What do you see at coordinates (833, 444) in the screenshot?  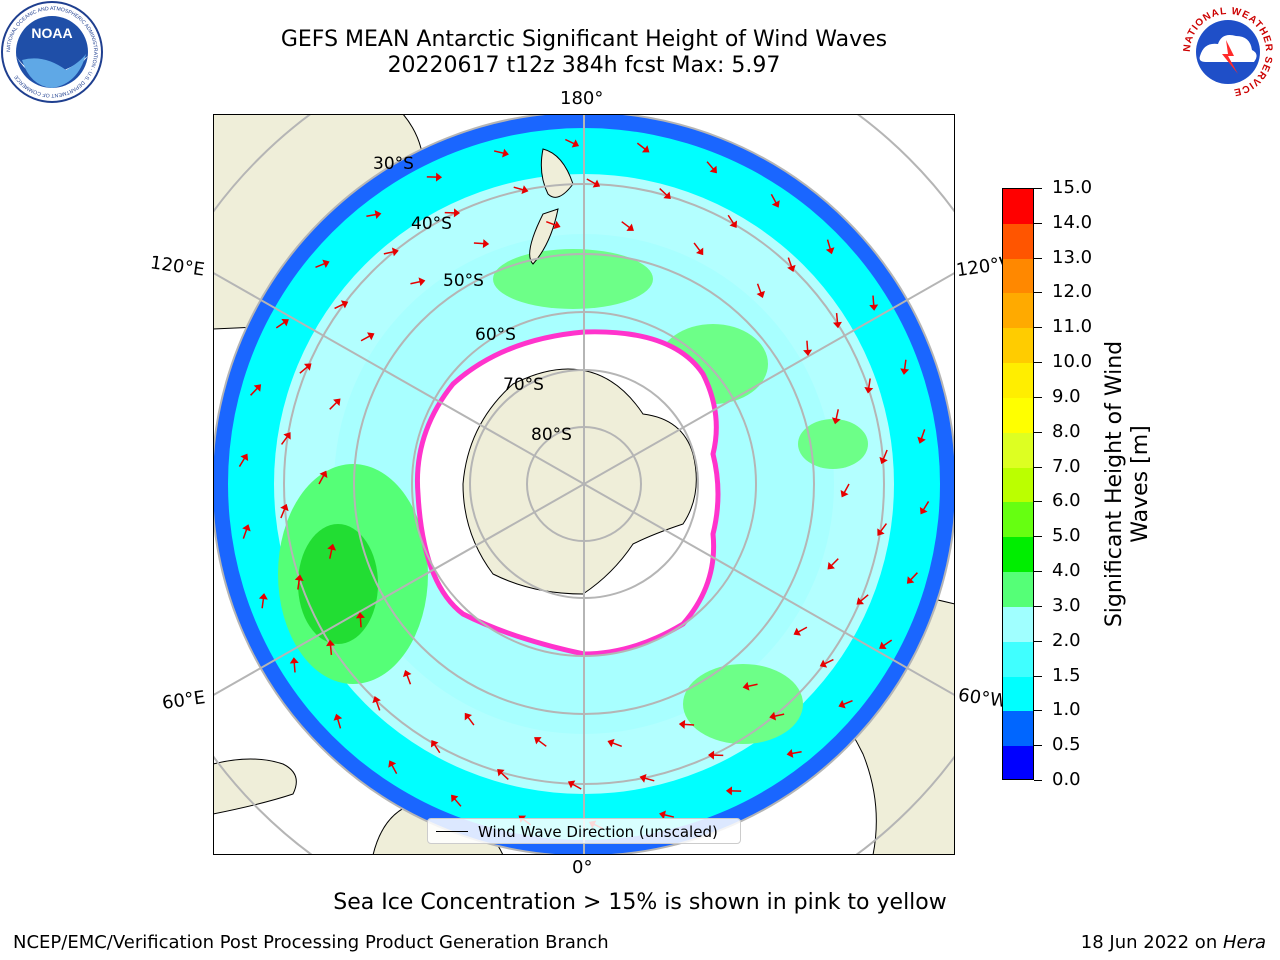 I see `wave-patch` at bounding box center [833, 444].